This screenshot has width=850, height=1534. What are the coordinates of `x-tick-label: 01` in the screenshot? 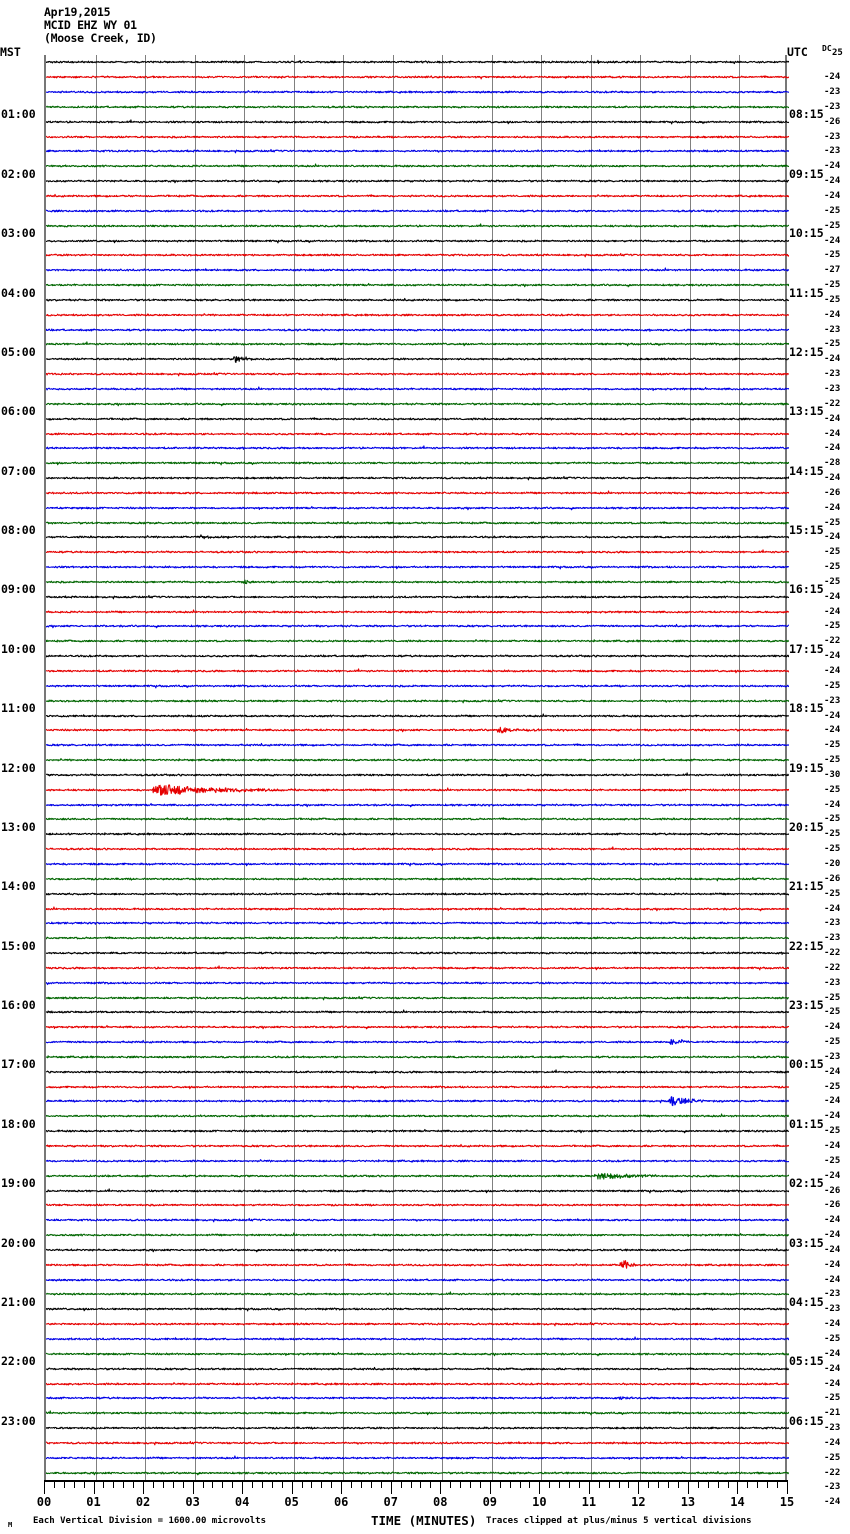 It's located at (93, 1502).